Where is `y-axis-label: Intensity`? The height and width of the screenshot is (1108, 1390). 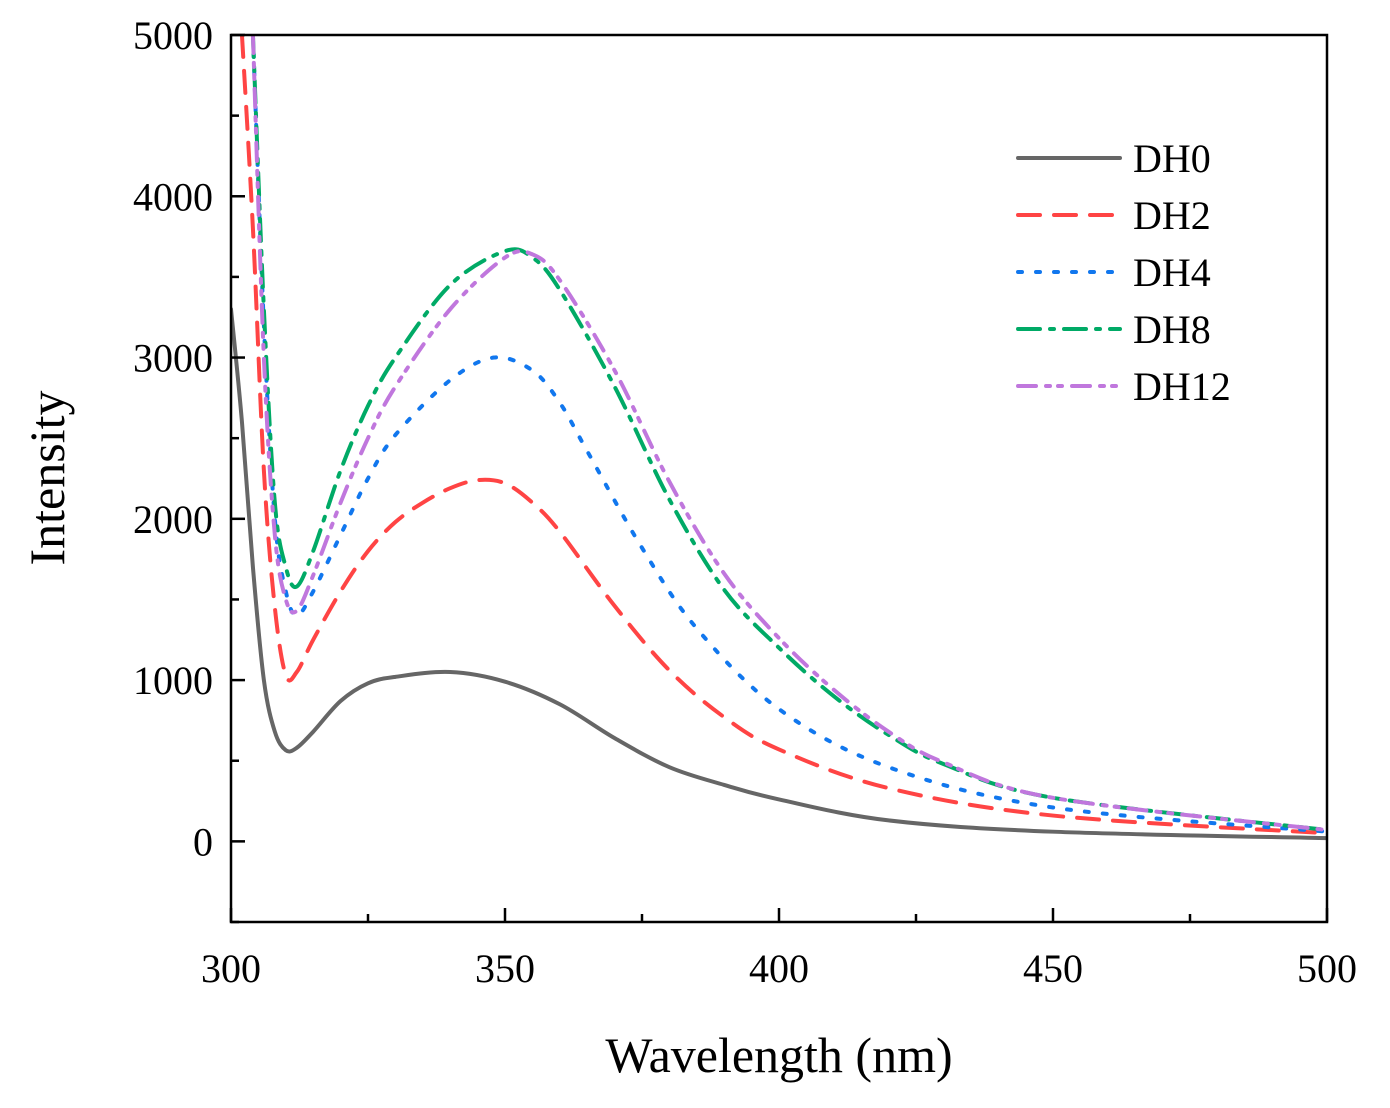
y-axis-label: Intensity is located at coordinates (47, 478).